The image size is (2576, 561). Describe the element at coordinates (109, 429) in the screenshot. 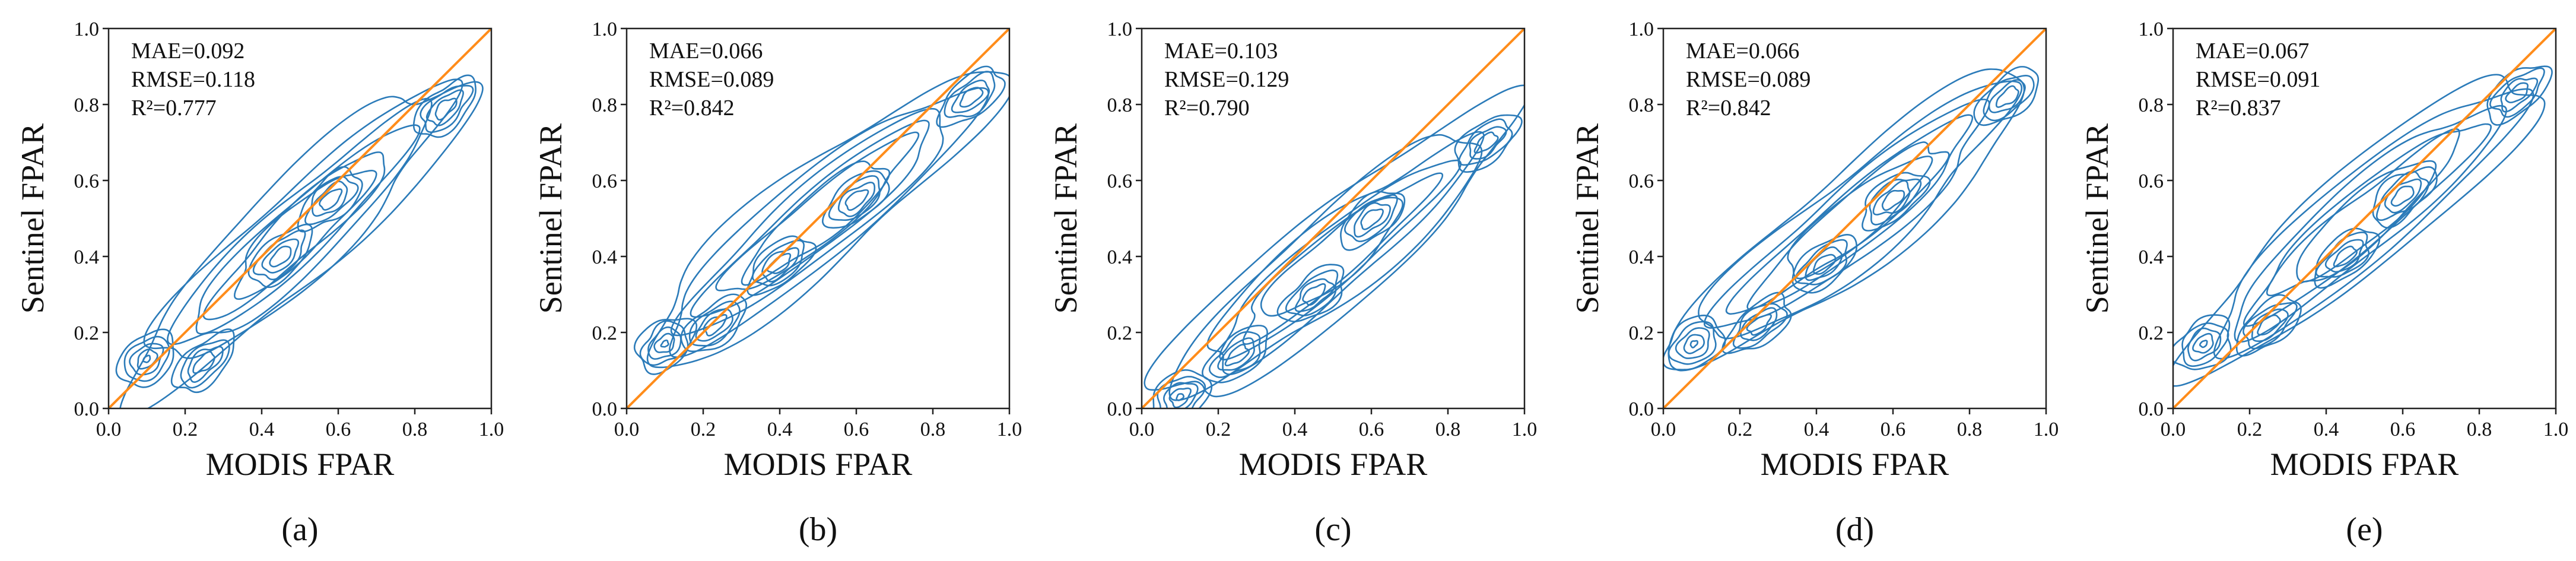

I see `x-tick-label: 0.0` at that location.